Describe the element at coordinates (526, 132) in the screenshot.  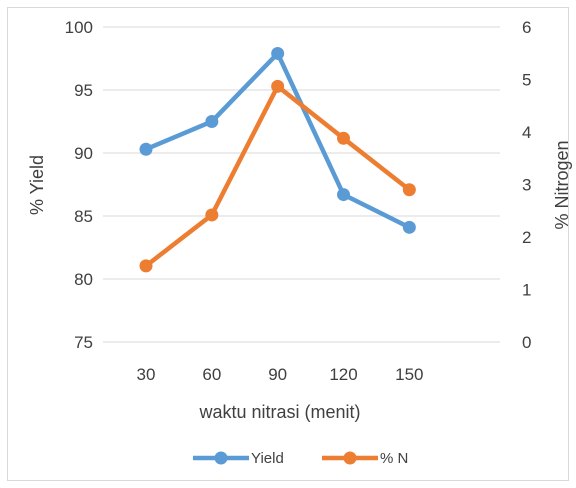
I see `y2-tick-label: 4` at that location.